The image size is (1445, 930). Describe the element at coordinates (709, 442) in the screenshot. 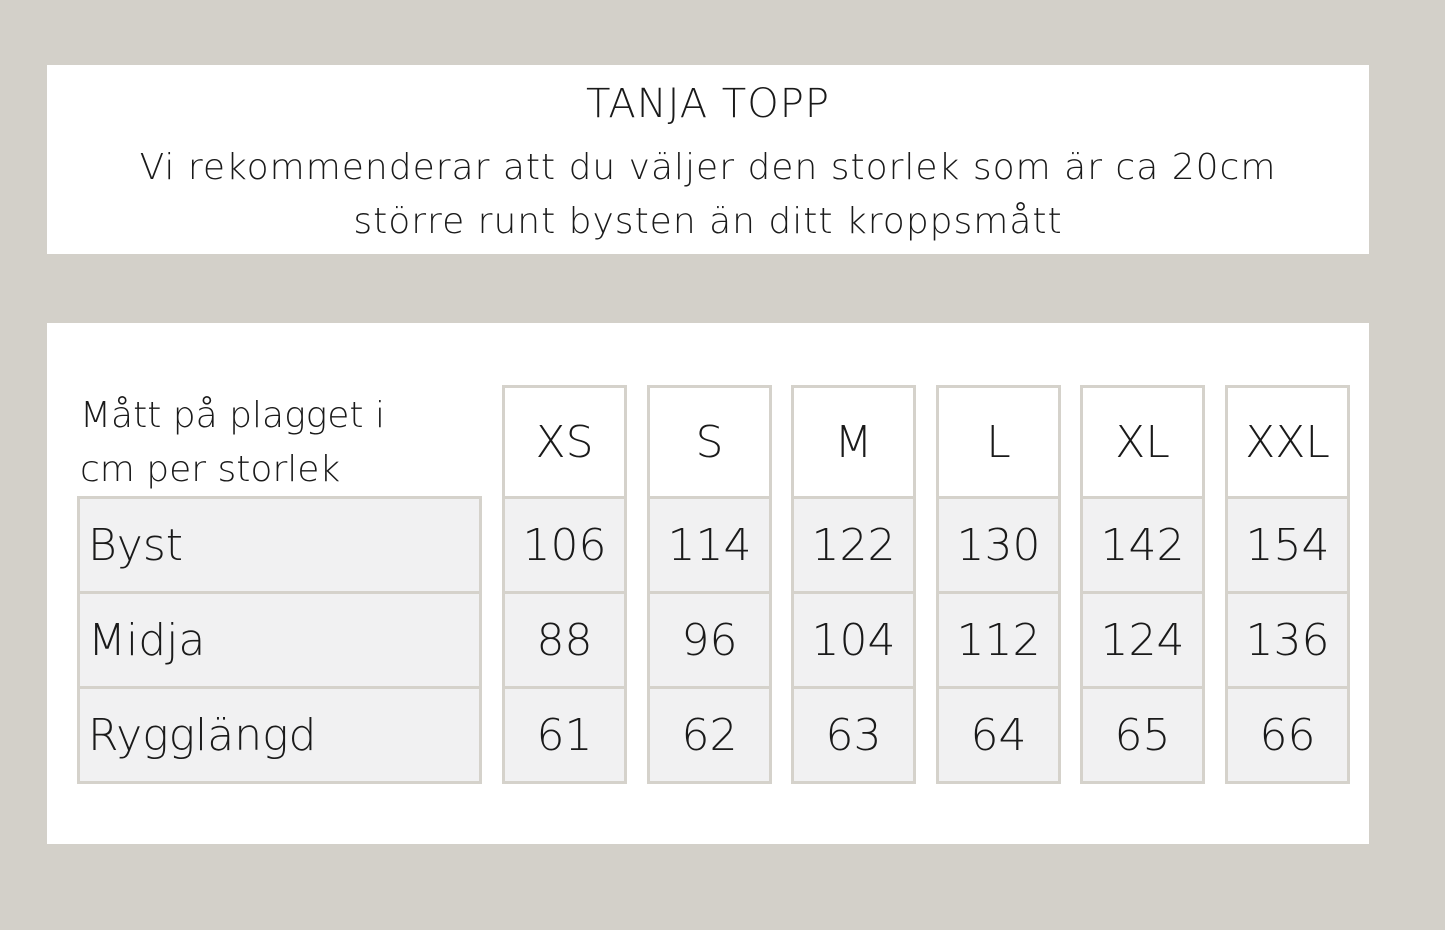

I see `size-header-s: S` at that location.